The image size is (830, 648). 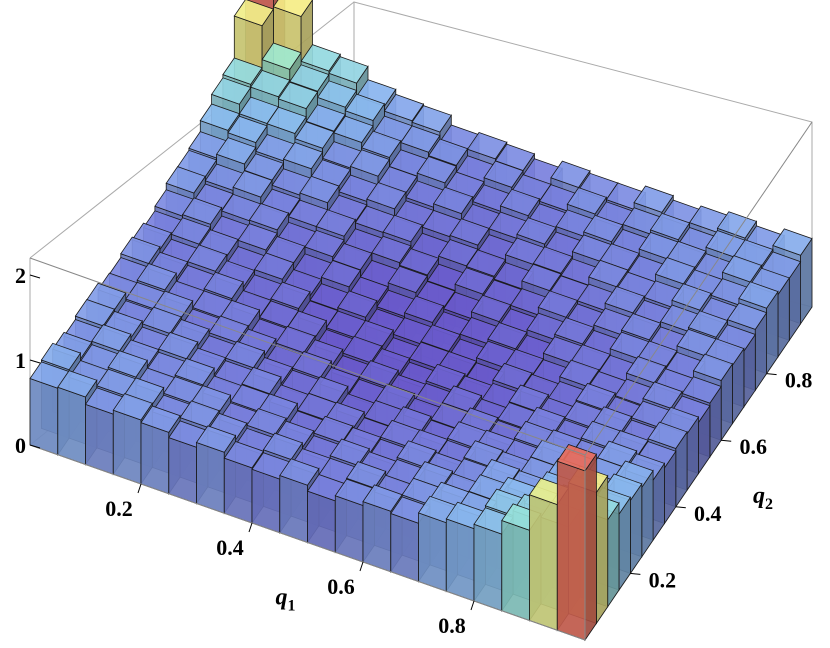 I want to click on y-axis-label: q2, so click(x=763, y=498).